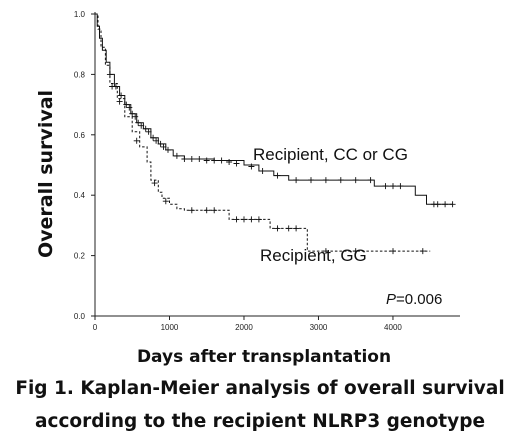 This screenshot has width=520, height=444. I want to click on y-tick-label: 0.6, so click(80, 135).